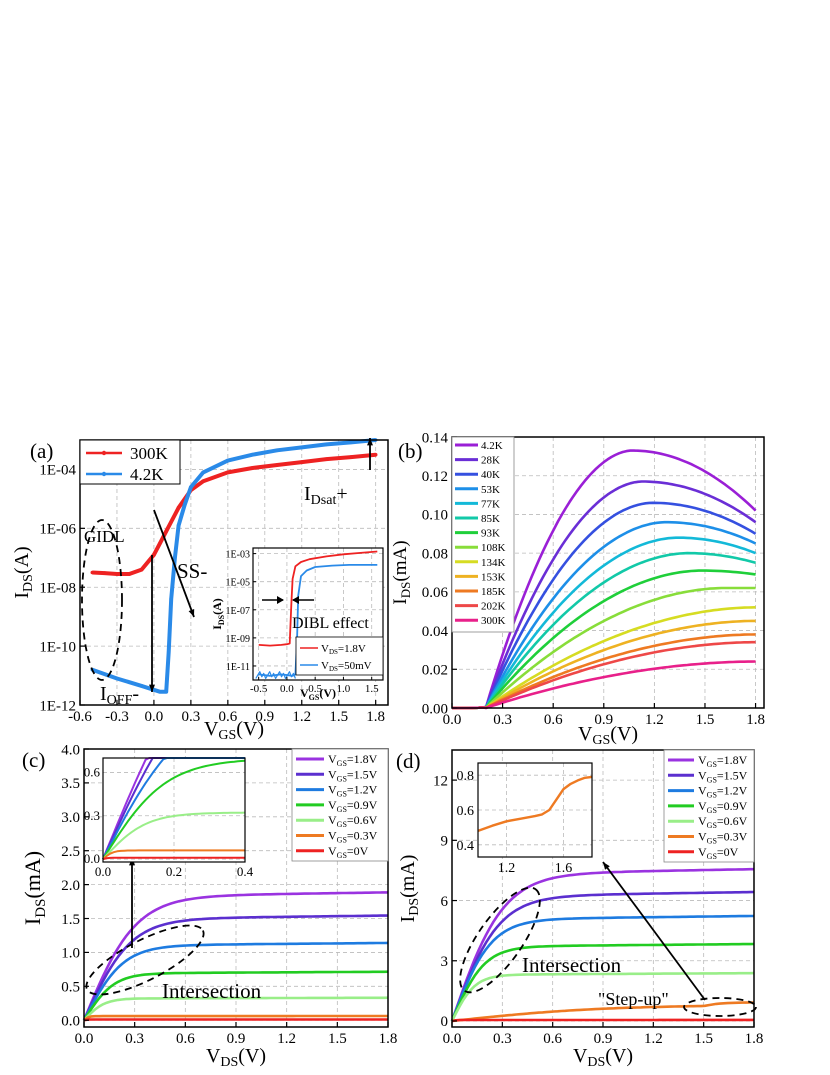  I want to click on inset-y-tick-label: 0.0, so click(92, 858).